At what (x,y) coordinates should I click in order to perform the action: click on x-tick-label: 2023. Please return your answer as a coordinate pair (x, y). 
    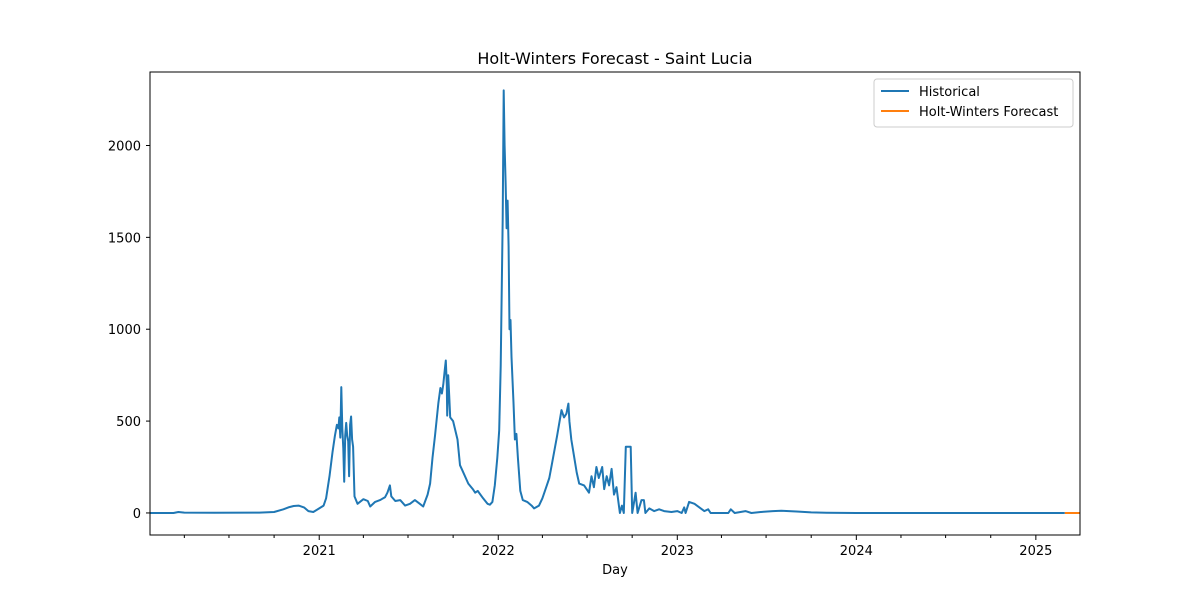
    Looking at the image, I should click on (677, 551).